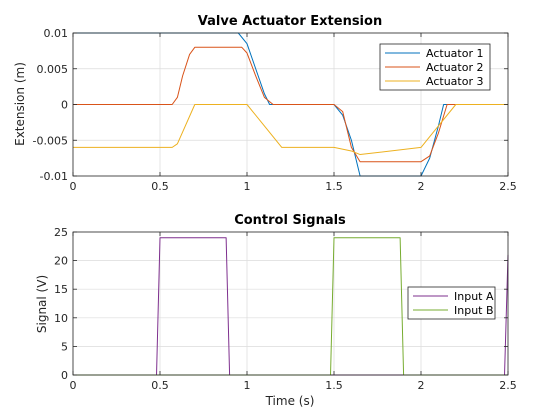  What do you see at coordinates (61, 289) in the screenshot?
I see `y-tick-label: 15` at bounding box center [61, 289].